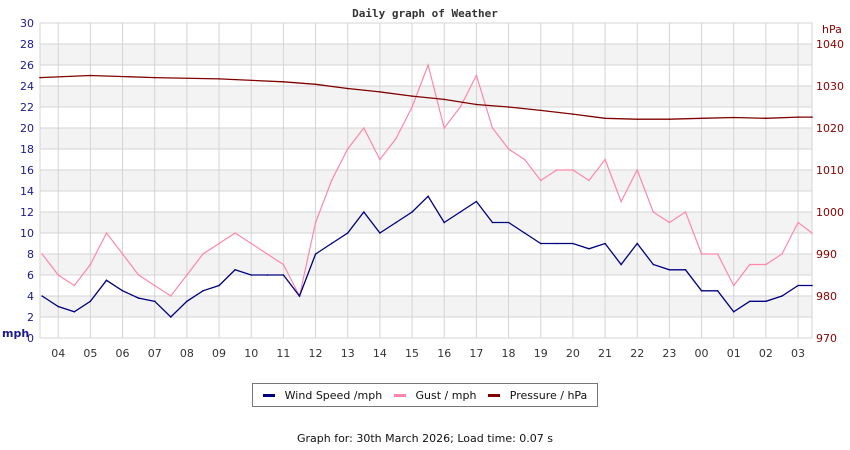  I want to click on x-tick-label: 07, so click(155, 353).